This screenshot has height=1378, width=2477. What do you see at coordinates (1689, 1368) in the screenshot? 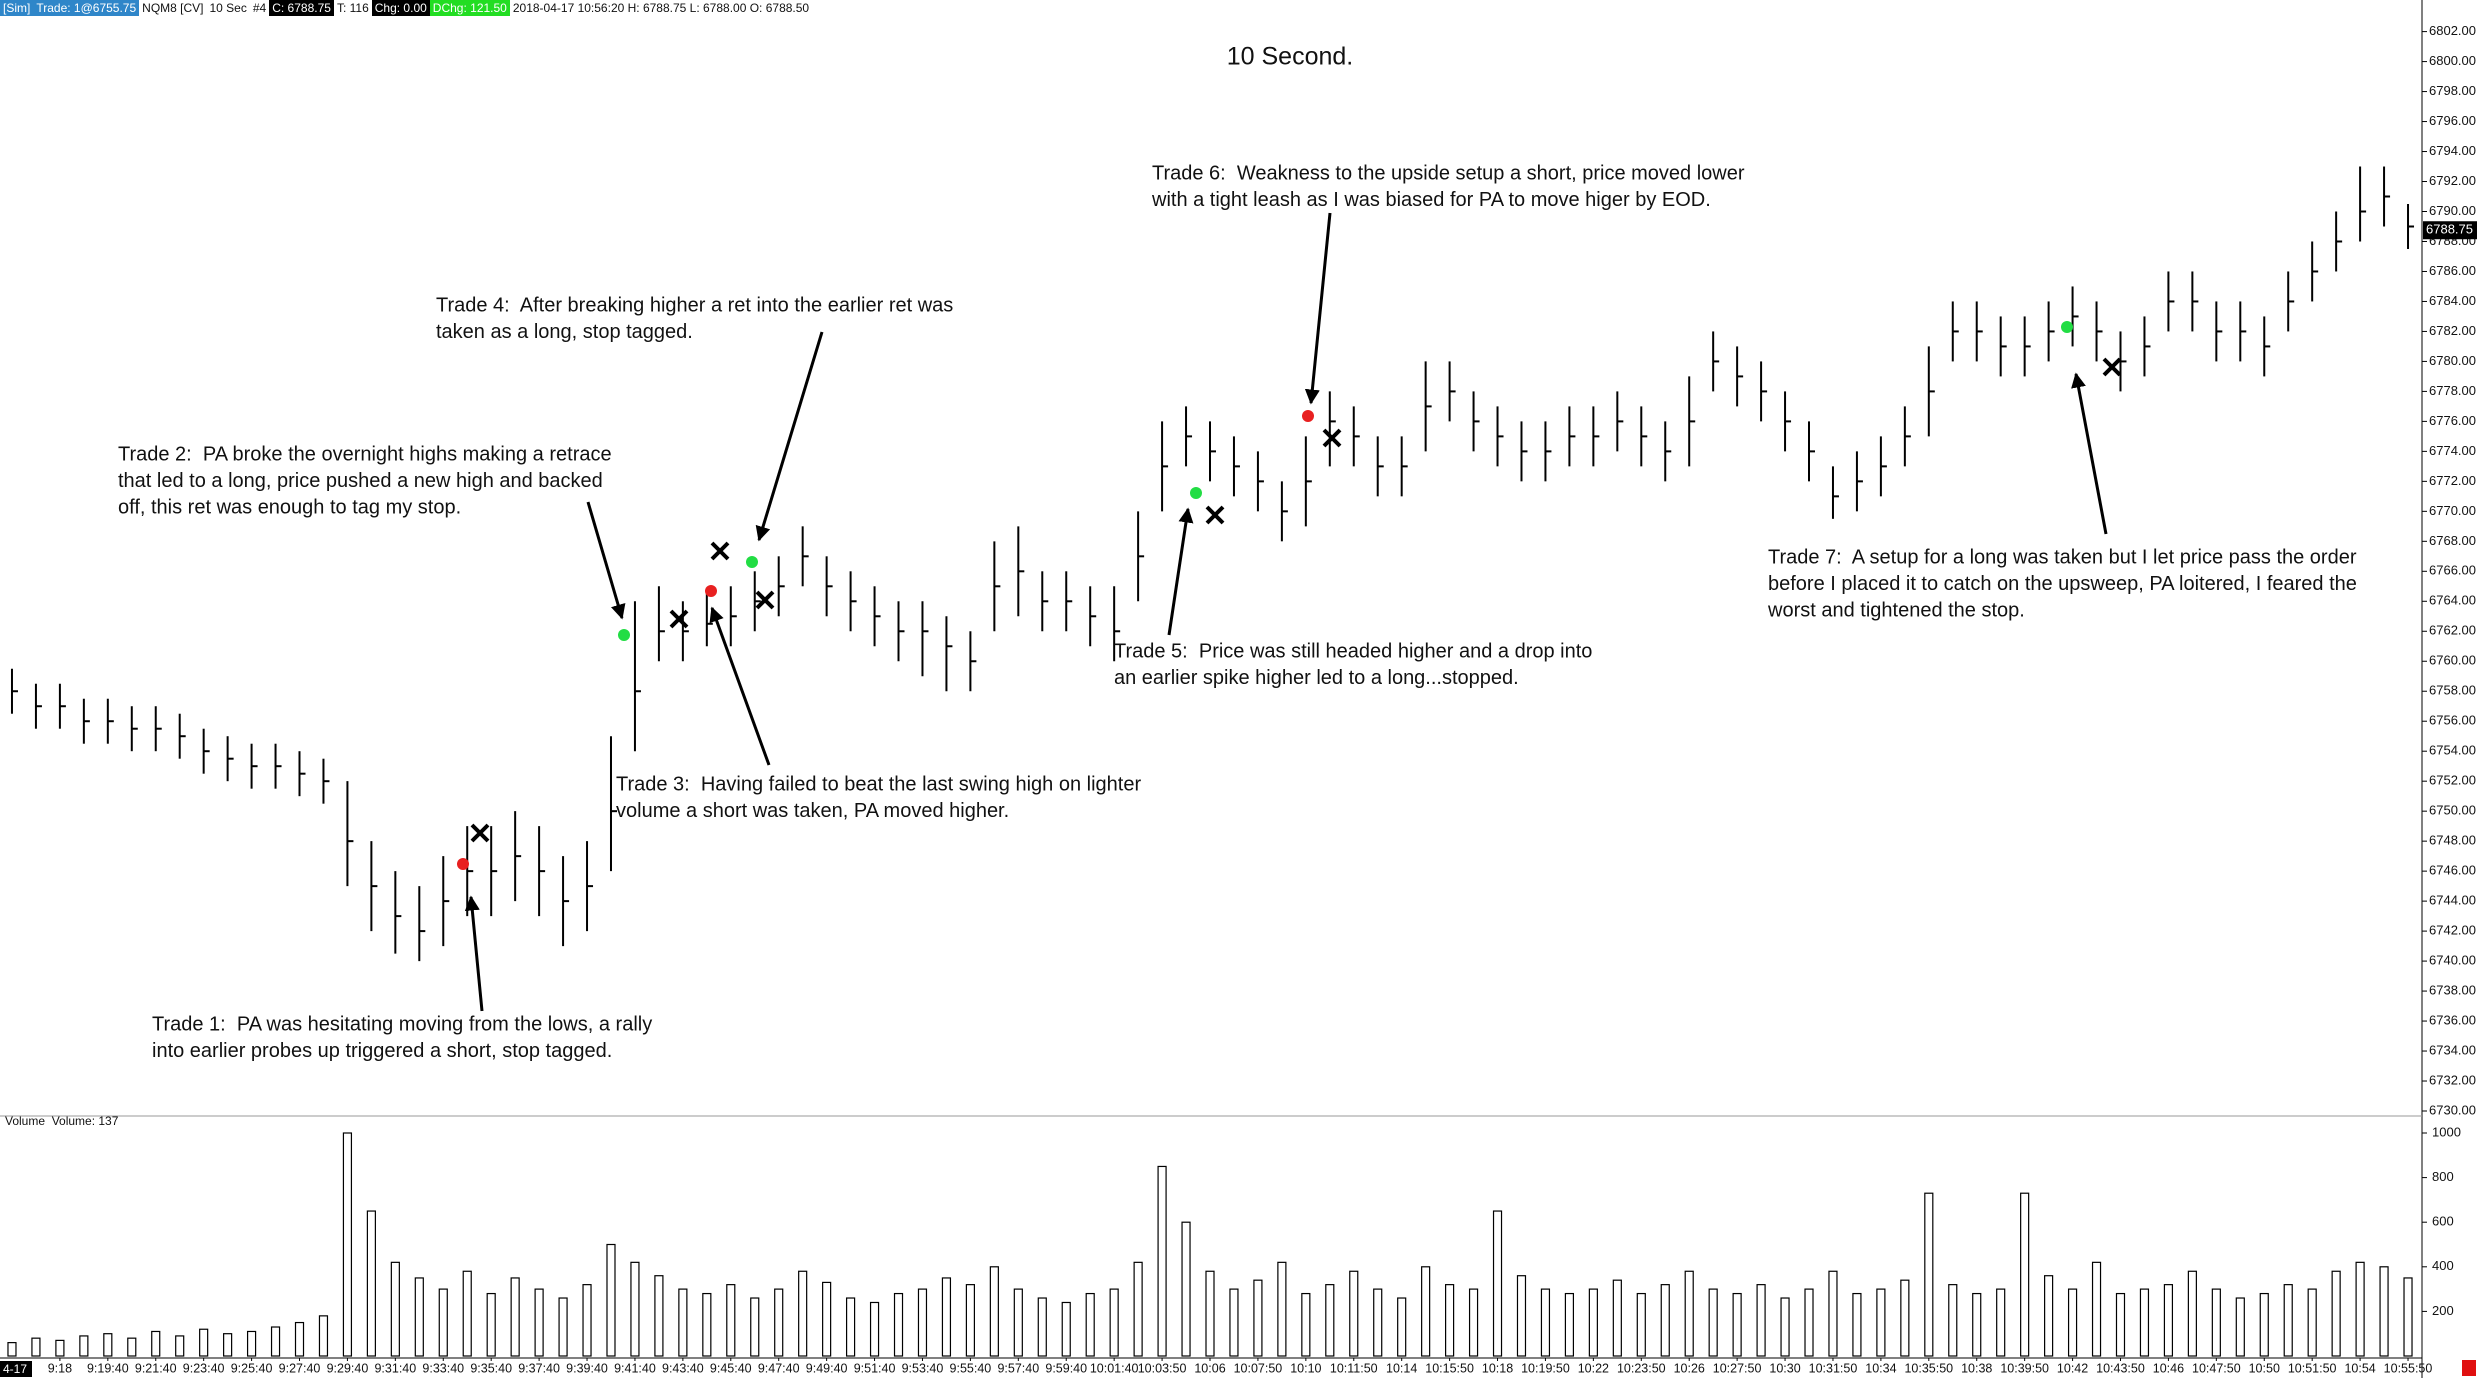
I see `x-tick-label: 10:26` at bounding box center [1689, 1368].